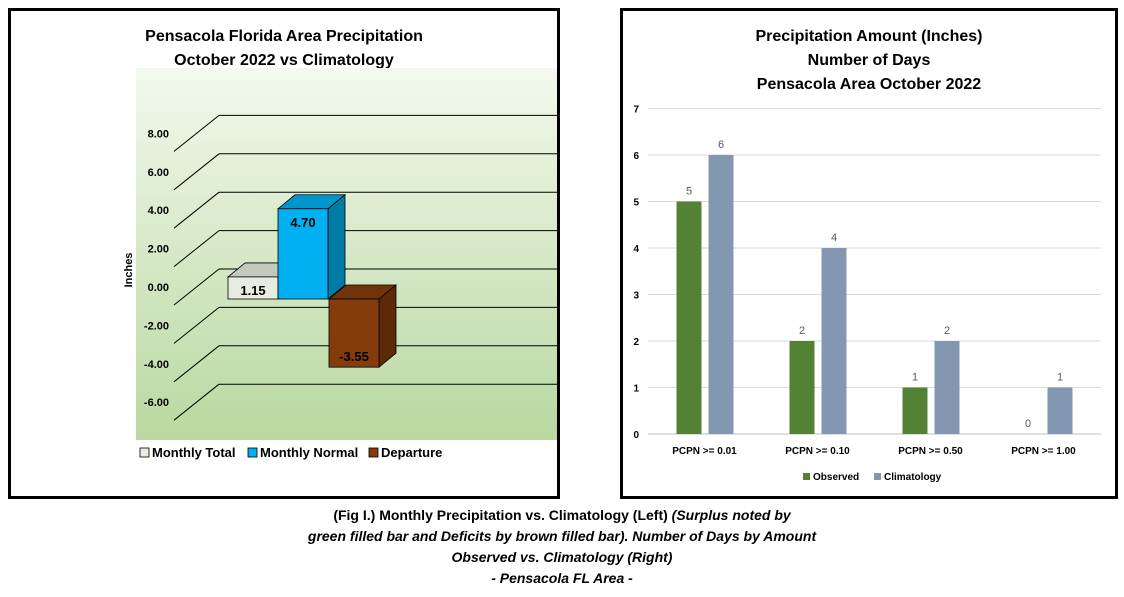 Image resolution: width=1124 pixels, height=597 pixels. Describe the element at coordinates (562, 557) in the screenshot. I see `caption-line-3: Observed vs. Climatology (Right)` at that location.